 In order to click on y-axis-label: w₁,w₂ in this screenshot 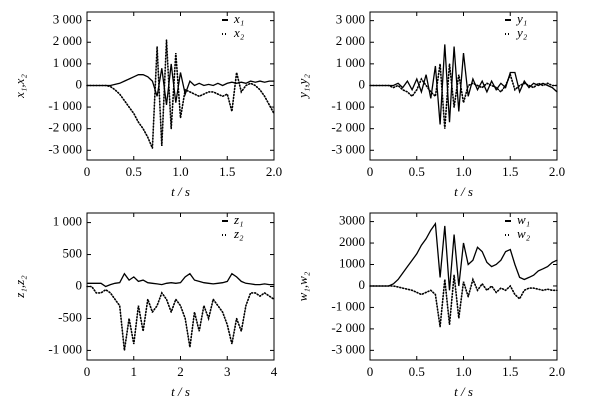, I will do `click(302, 286)`.